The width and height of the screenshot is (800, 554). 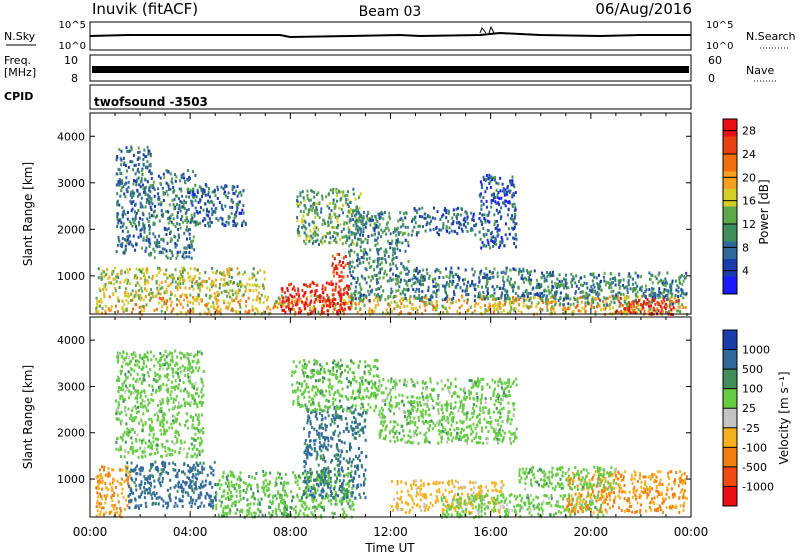 What do you see at coordinates (20, 36) in the screenshot?
I see `noise-left-label: N.Sky` at bounding box center [20, 36].